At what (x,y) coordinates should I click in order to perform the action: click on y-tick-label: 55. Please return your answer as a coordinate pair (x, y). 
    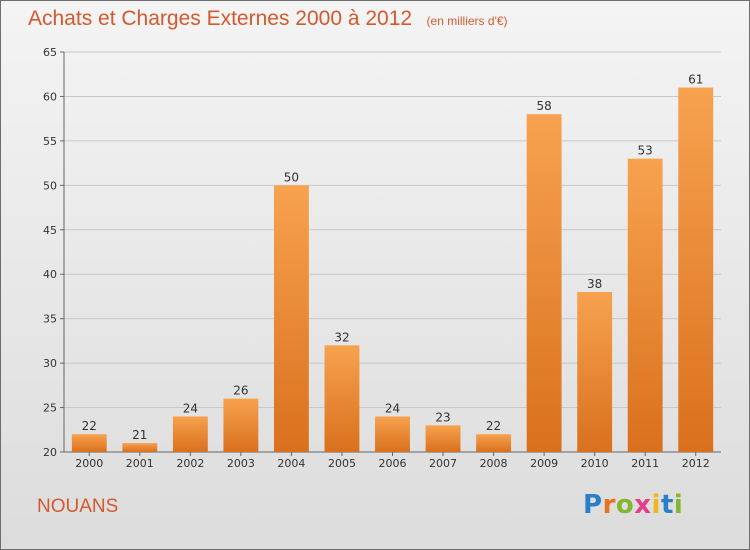
    Looking at the image, I should click on (50, 141).